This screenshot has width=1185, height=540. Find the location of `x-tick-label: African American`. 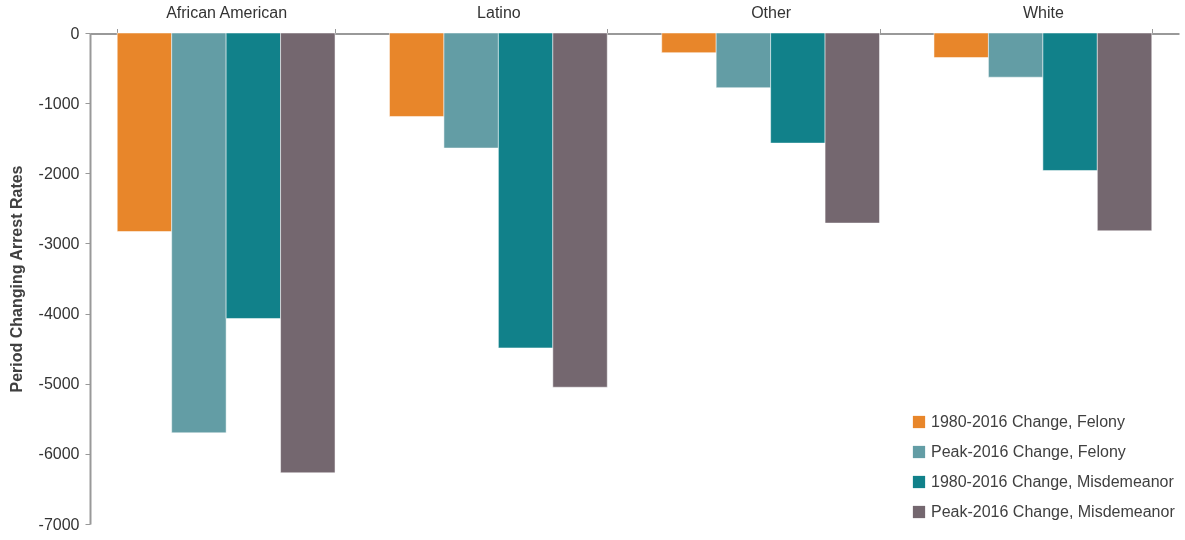

x-tick-label: African American is located at coordinates (227, 12).